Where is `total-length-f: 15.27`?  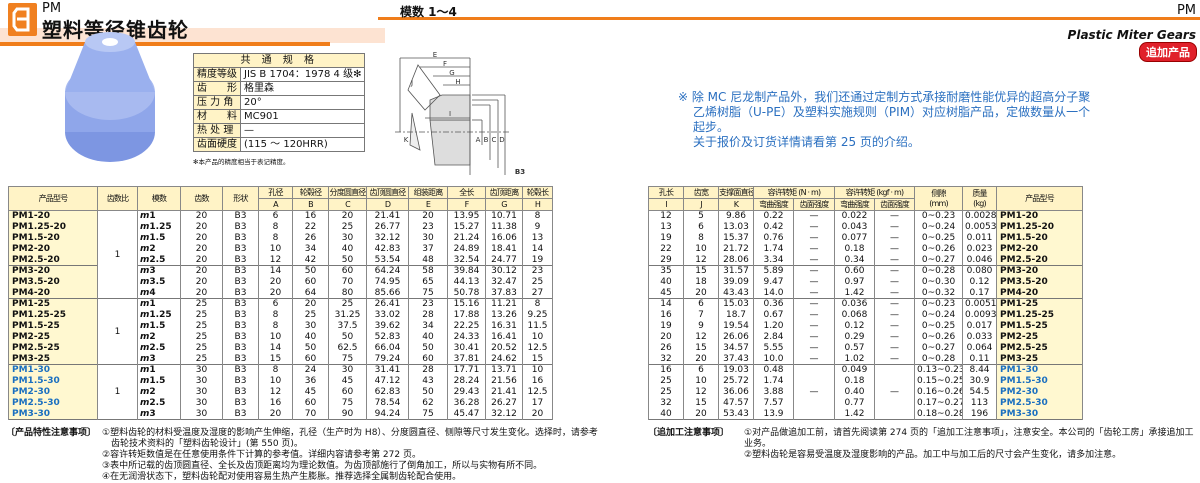
total-length-f: 15.27 is located at coordinates (466, 227).